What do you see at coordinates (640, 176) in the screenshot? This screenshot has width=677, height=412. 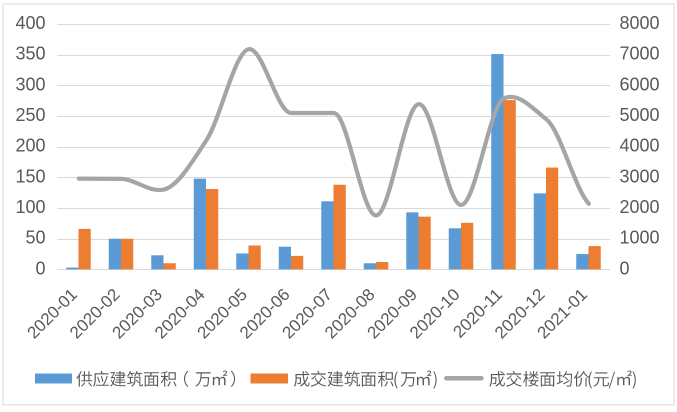 I see `svg-text: 3000` at bounding box center [640, 176].